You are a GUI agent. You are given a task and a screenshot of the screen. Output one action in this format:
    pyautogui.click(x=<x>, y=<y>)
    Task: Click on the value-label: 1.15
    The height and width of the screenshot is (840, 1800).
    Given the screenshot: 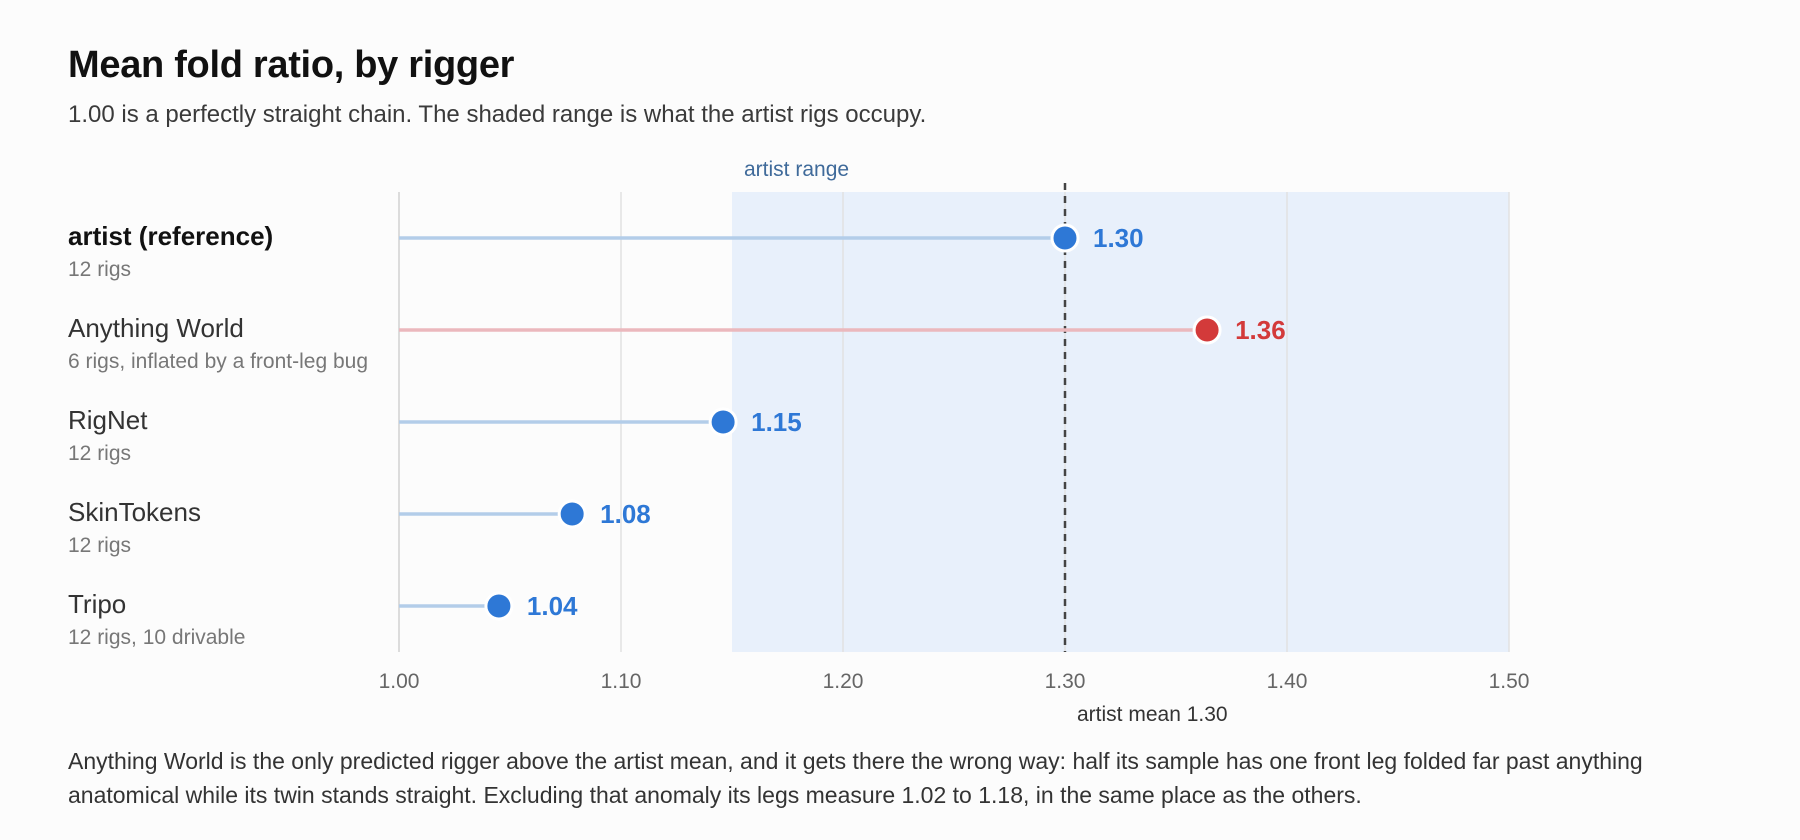 What is the action you would take?
    pyautogui.click(x=776, y=422)
    